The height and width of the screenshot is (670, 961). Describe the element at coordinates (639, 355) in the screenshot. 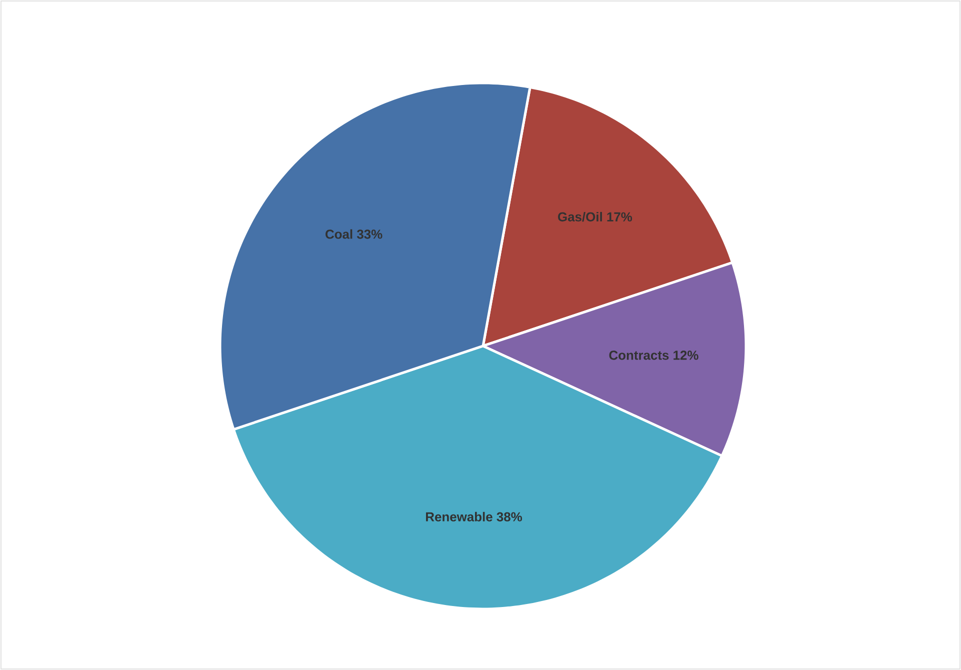

I see `slice-label: Contracts` at that location.